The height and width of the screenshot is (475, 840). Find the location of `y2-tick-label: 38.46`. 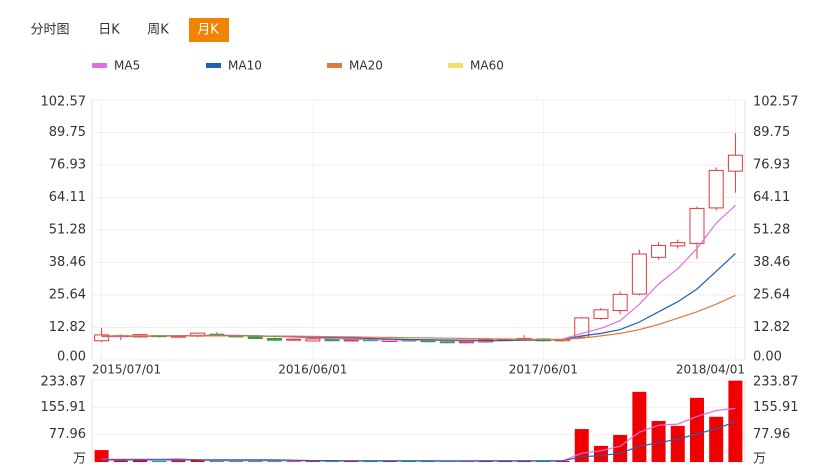

y2-tick-label: 38.46 is located at coordinates (771, 262).